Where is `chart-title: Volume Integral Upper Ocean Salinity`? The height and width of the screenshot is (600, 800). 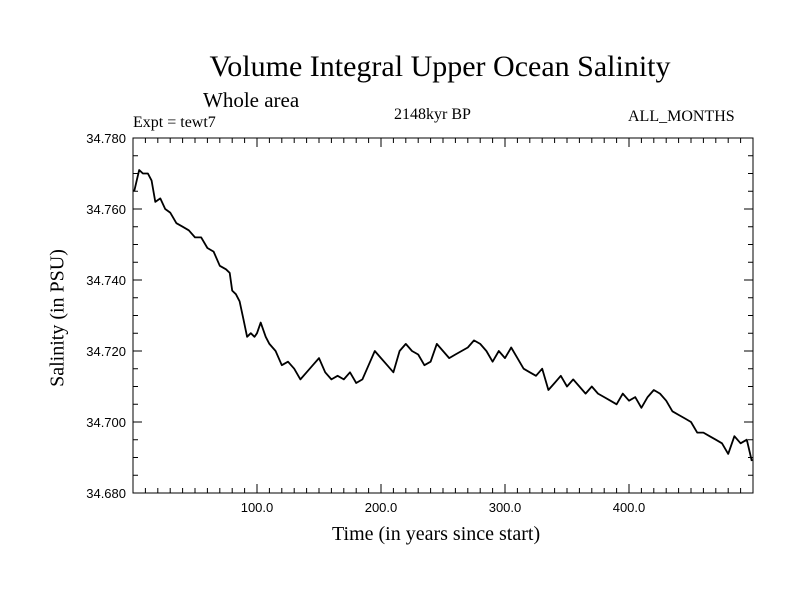
chart-title: Volume Integral Upper Ocean Salinity is located at coordinates (440, 66).